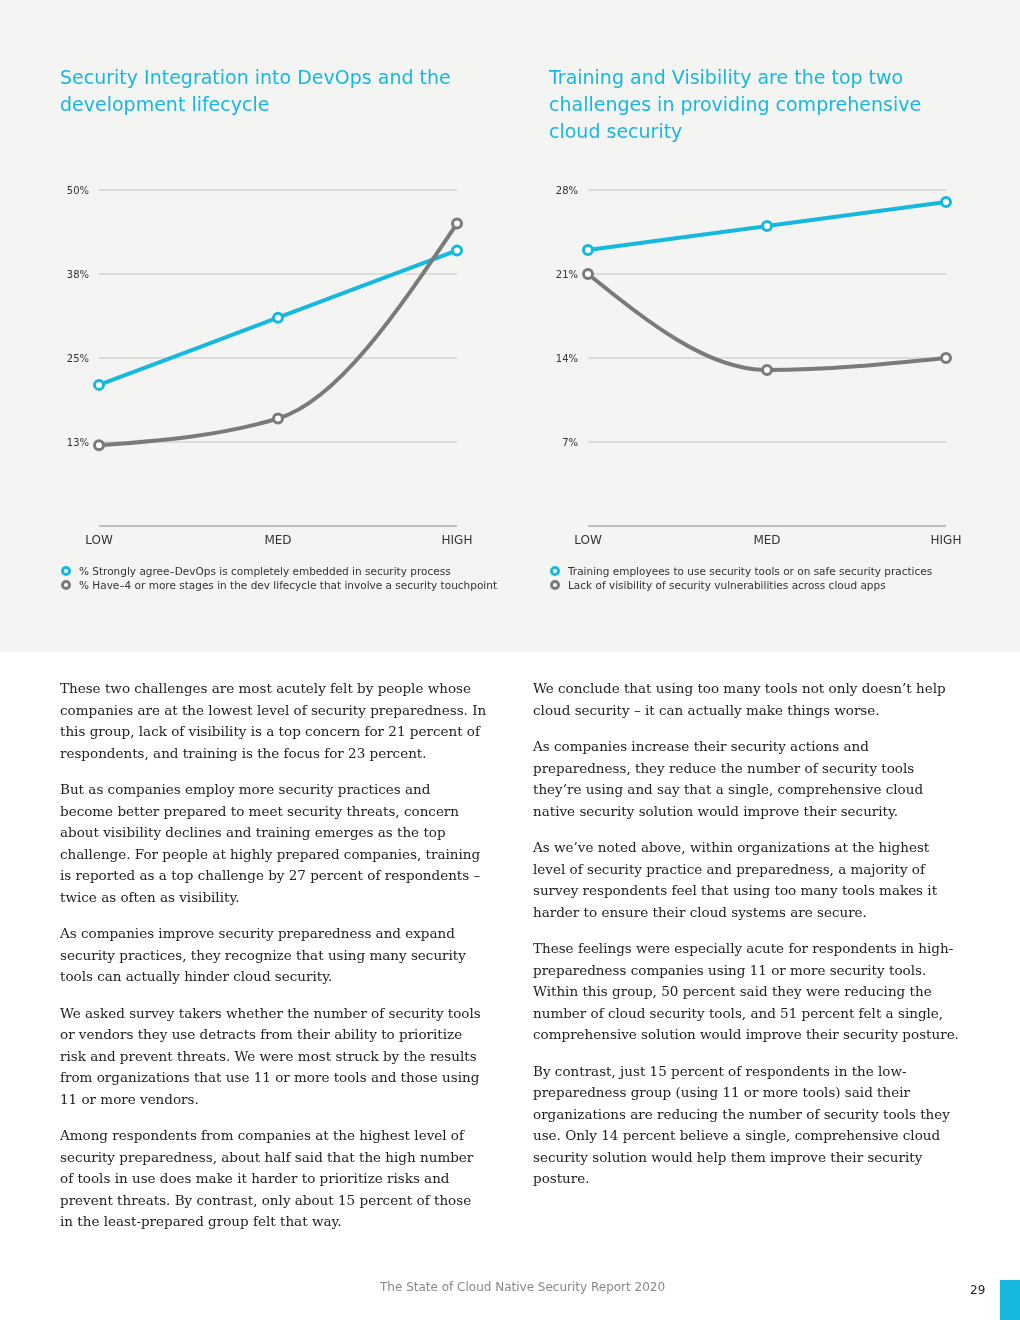 The height and width of the screenshot is (1320, 1020). I want to click on legend-label: % Strongly agree–DevOps is completely embedded in security process, so click(265, 571).